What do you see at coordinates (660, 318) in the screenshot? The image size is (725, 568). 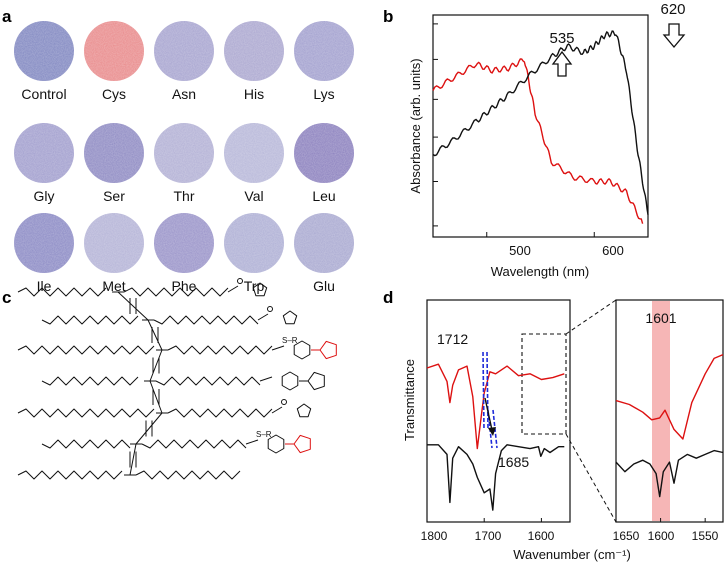 I see `panel-d-annotation-1601: 1601` at bounding box center [660, 318].